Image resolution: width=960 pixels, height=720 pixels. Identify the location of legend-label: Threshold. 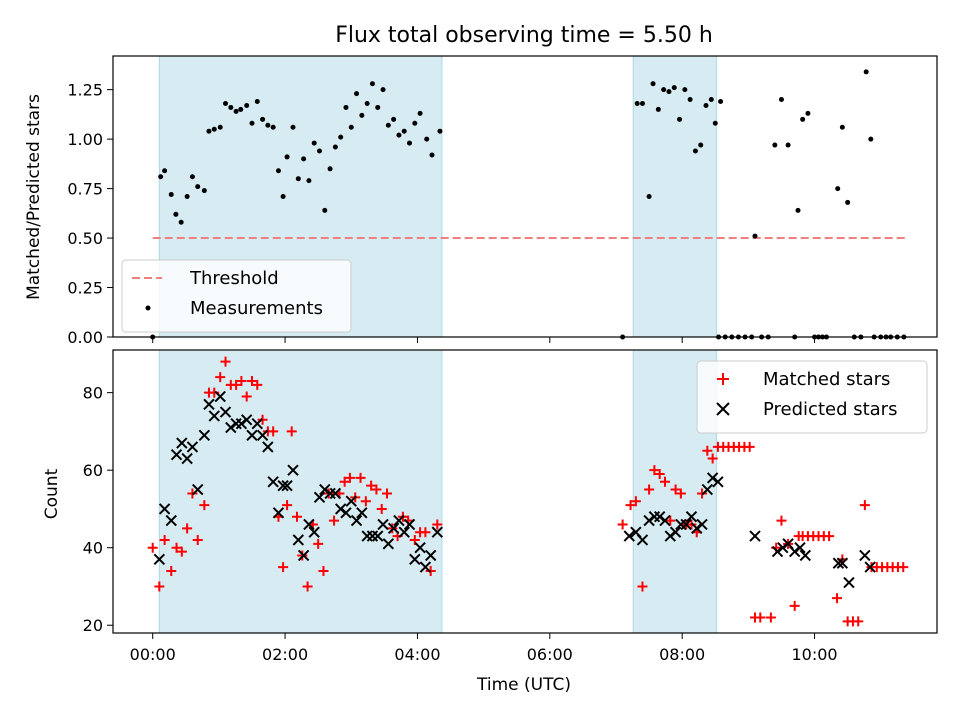
(234, 278).